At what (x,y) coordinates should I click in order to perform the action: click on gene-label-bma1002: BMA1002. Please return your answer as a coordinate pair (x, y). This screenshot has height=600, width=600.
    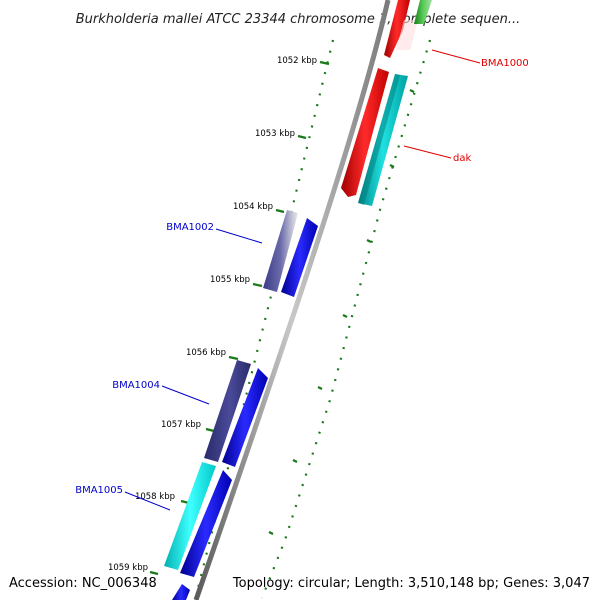
    Looking at the image, I should click on (190, 227).